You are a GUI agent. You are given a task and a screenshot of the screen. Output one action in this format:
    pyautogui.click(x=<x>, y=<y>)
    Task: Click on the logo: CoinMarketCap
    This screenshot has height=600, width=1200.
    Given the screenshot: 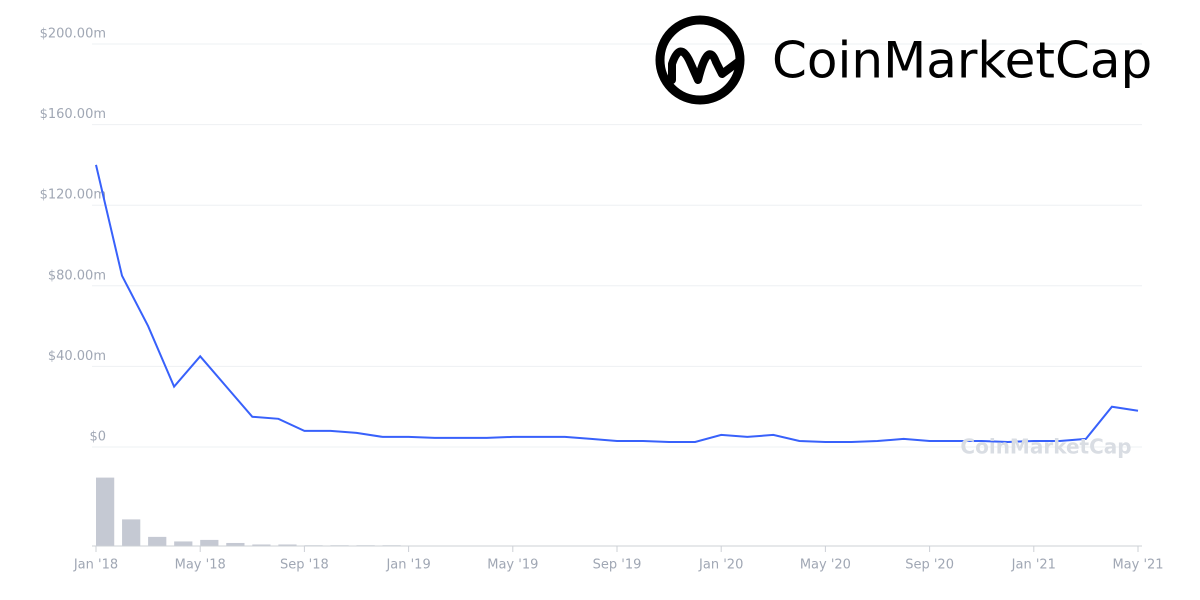 What is the action you would take?
    pyautogui.click(x=903, y=60)
    